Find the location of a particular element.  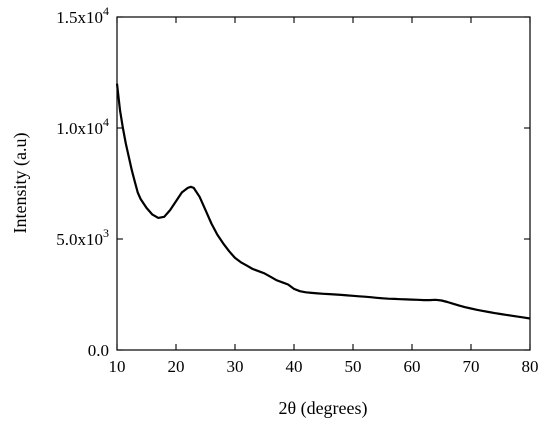

x-tick-label: 20 is located at coordinates (176, 366).